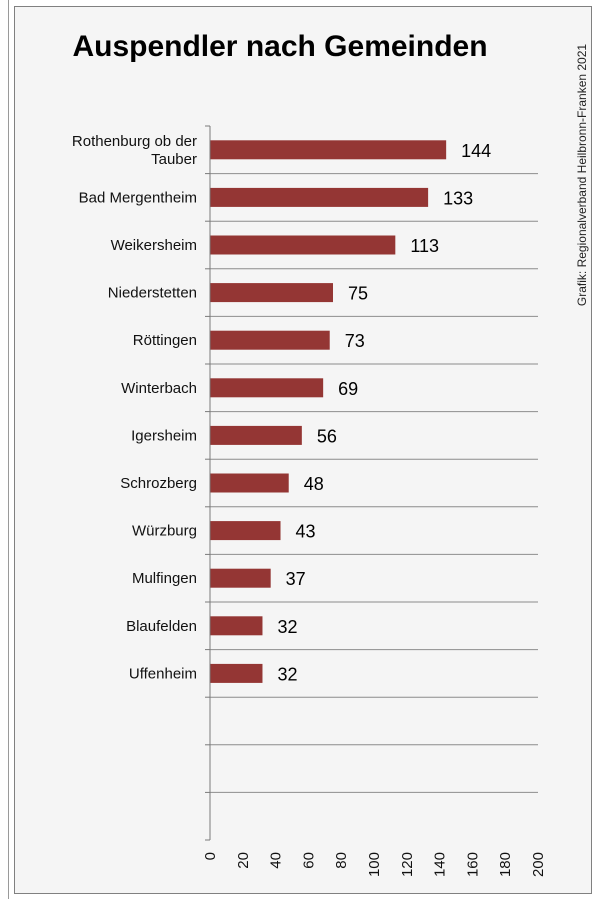 The width and height of the screenshot is (597, 899). What do you see at coordinates (458, 198) in the screenshot?
I see `data-label: 133` at bounding box center [458, 198].